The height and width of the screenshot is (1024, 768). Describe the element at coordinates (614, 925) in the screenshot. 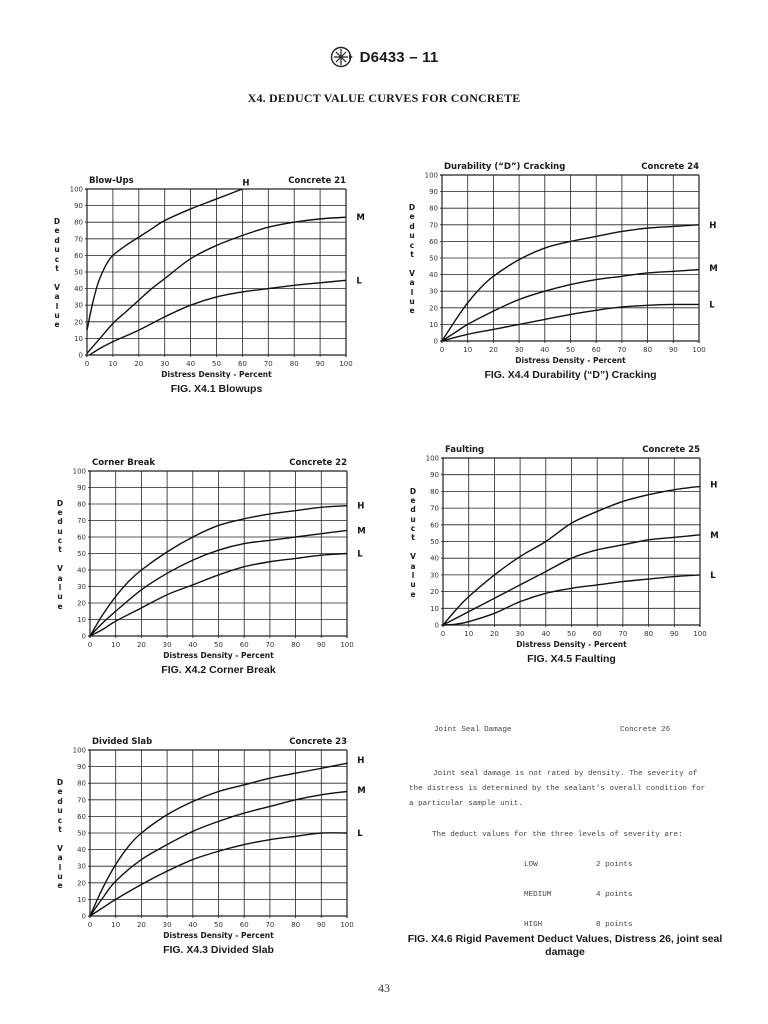

I see `severity-high-value: 8 points` at that location.